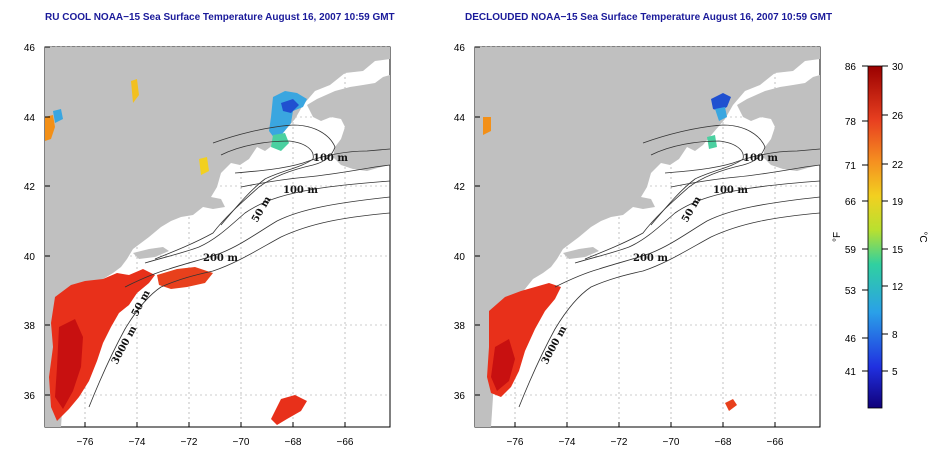  What do you see at coordinates (898, 287) in the screenshot?
I see `cb-c-tick: 12` at bounding box center [898, 287].